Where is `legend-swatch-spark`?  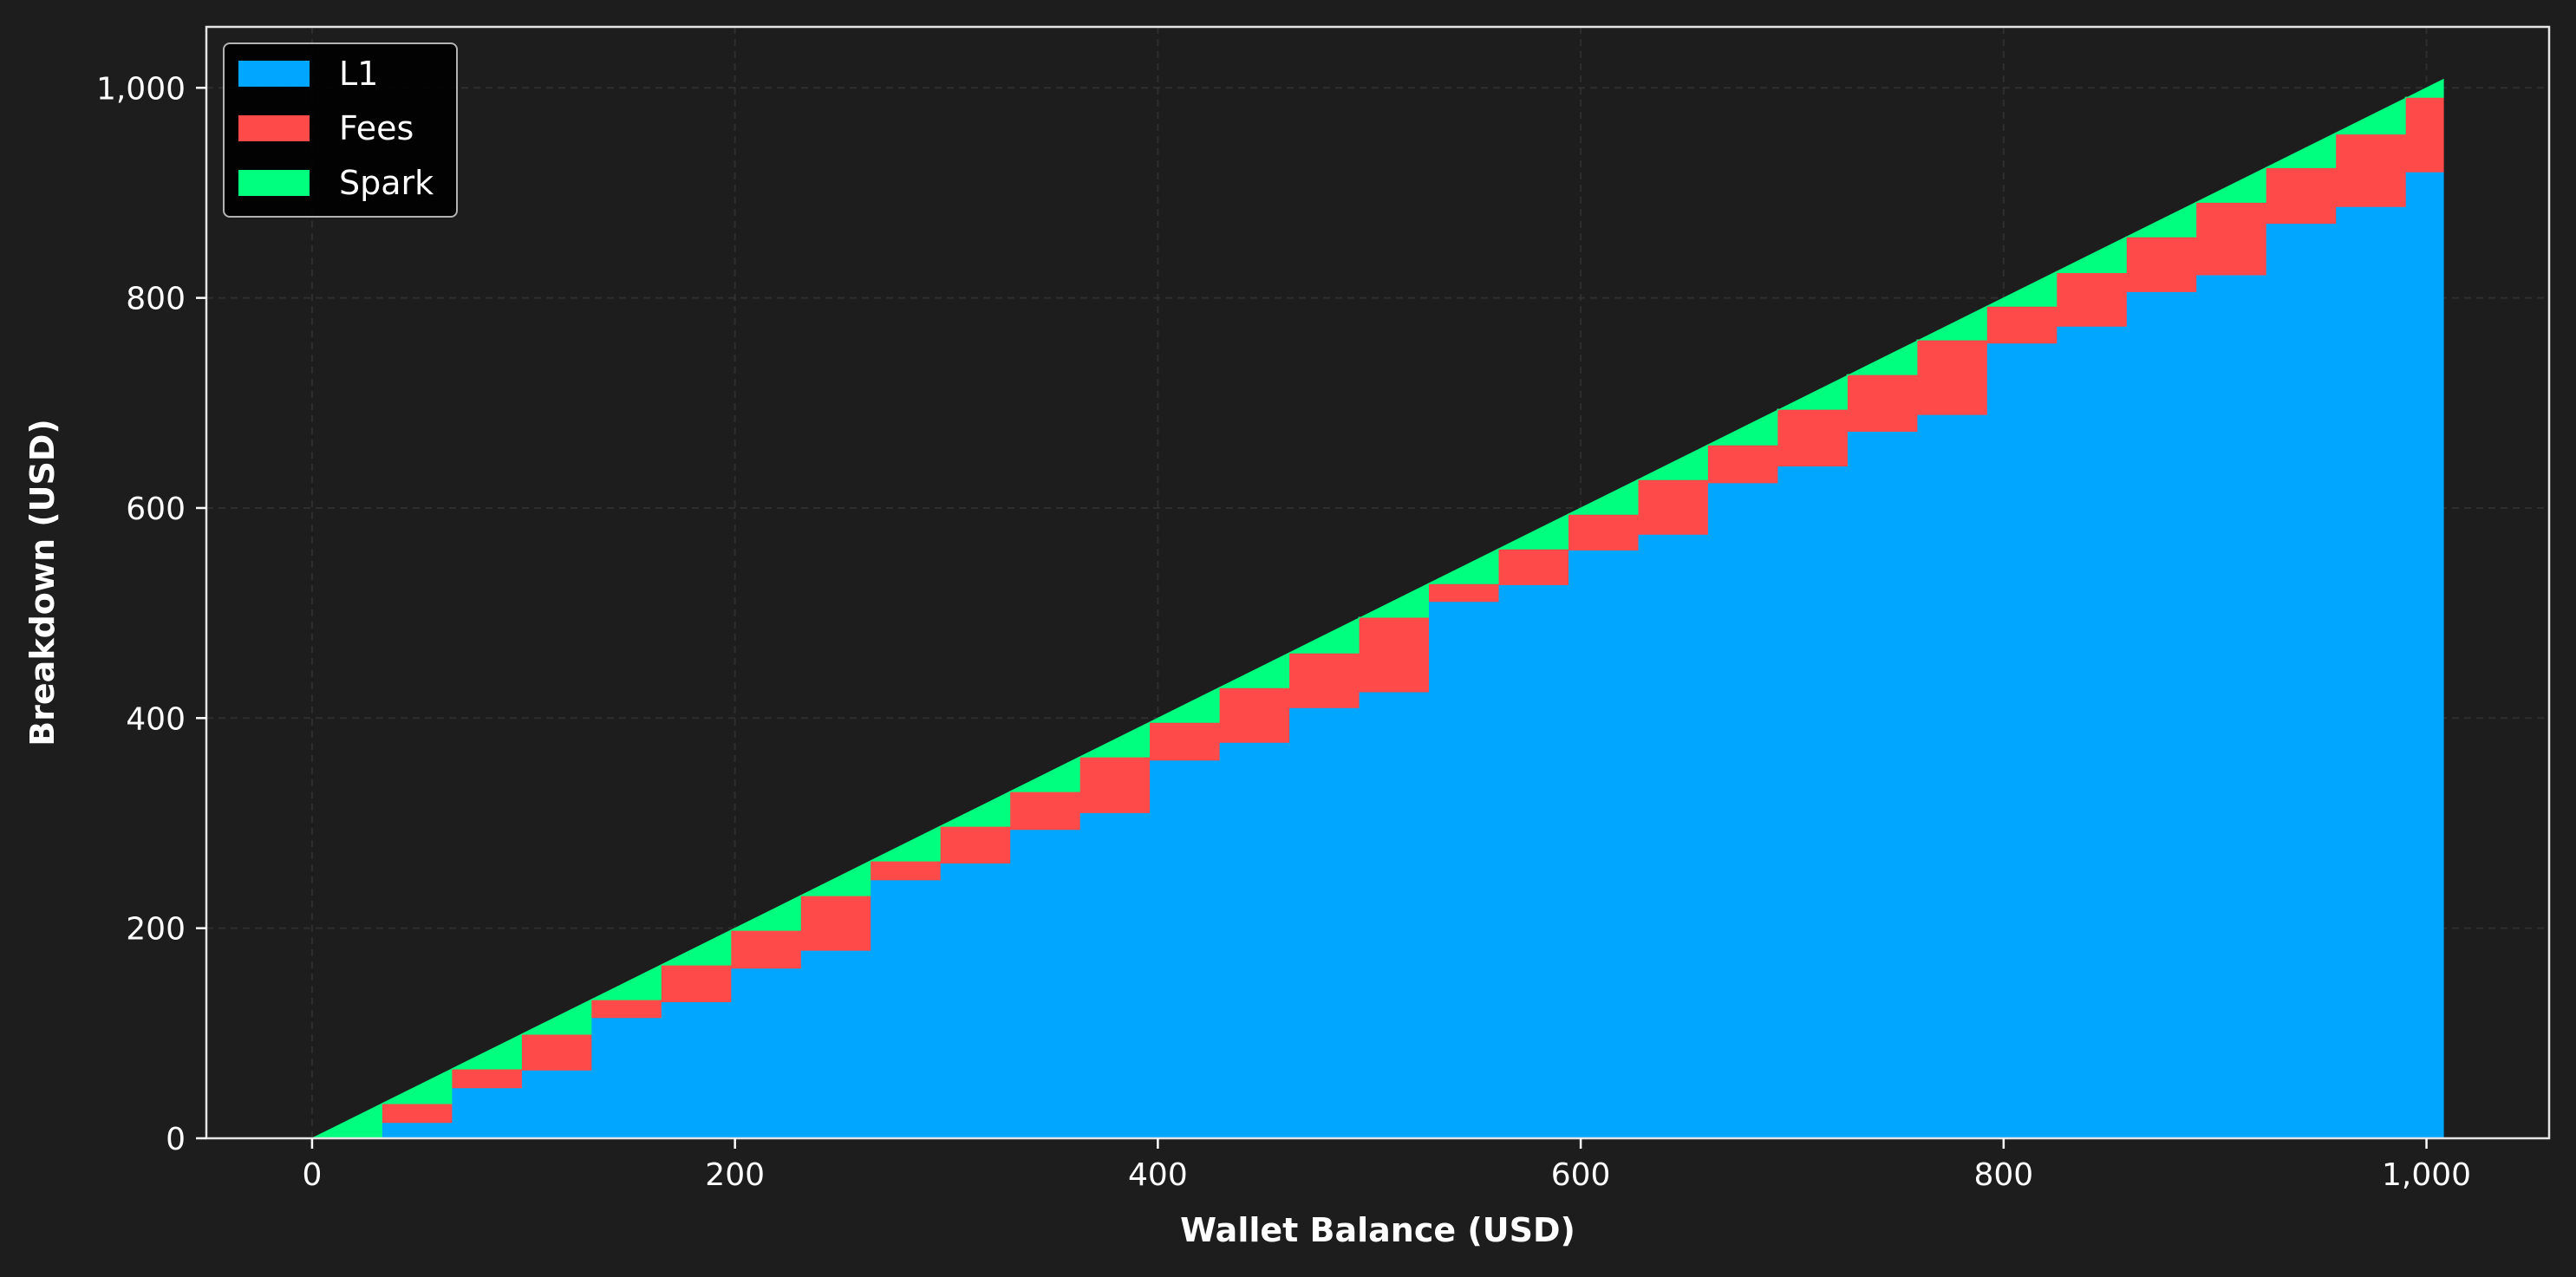 legend-swatch-spark is located at coordinates (274, 183).